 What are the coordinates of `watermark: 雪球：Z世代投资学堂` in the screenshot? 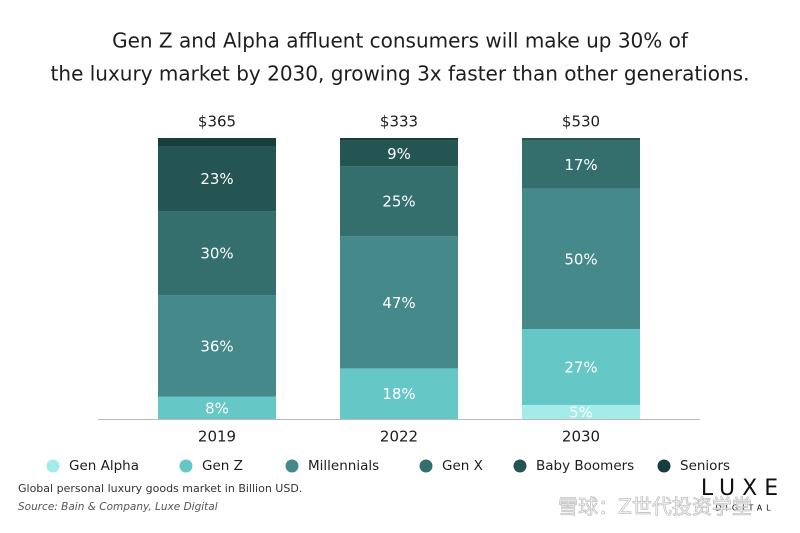 It's located at (655, 507).